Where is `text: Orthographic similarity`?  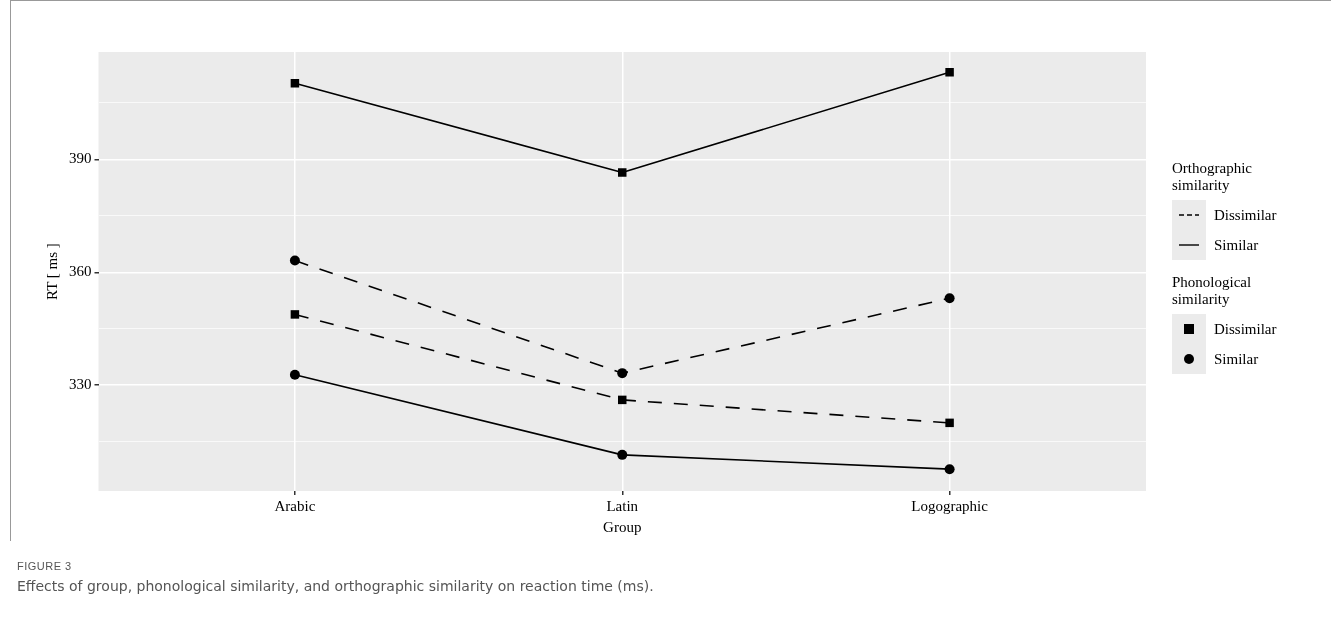
text: Orthographic similarity is located at coordinates (1212, 177).